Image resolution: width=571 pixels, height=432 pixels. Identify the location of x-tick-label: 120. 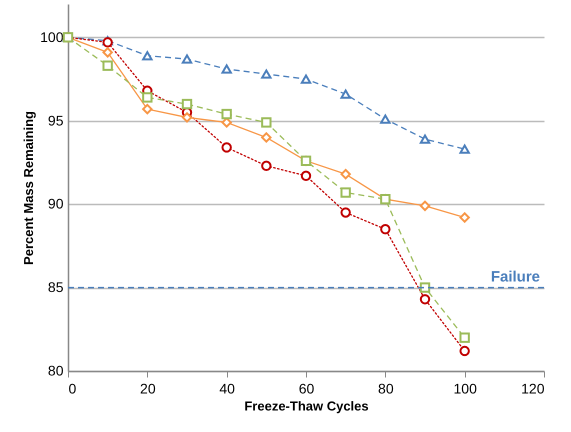
(533, 388).